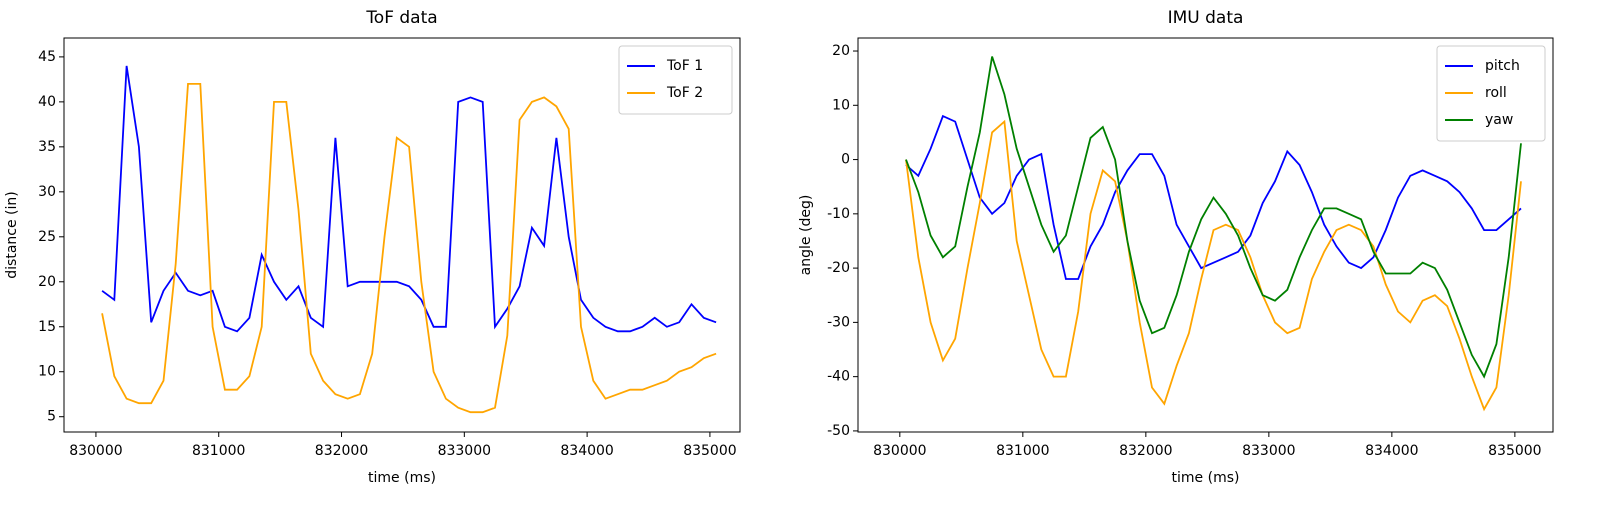 The height and width of the screenshot is (511, 1618). What do you see at coordinates (12, 234) in the screenshot?
I see `y-axis-label: distance (in)` at bounding box center [12, 234].